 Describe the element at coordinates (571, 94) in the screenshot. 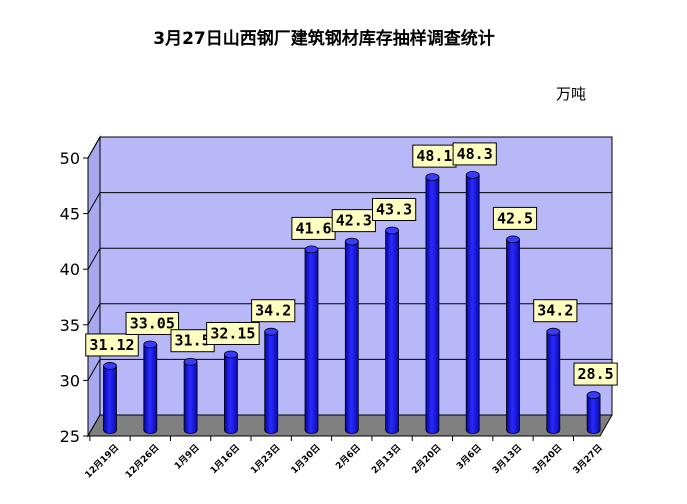

I see `unit-label: 万吨` at that location.